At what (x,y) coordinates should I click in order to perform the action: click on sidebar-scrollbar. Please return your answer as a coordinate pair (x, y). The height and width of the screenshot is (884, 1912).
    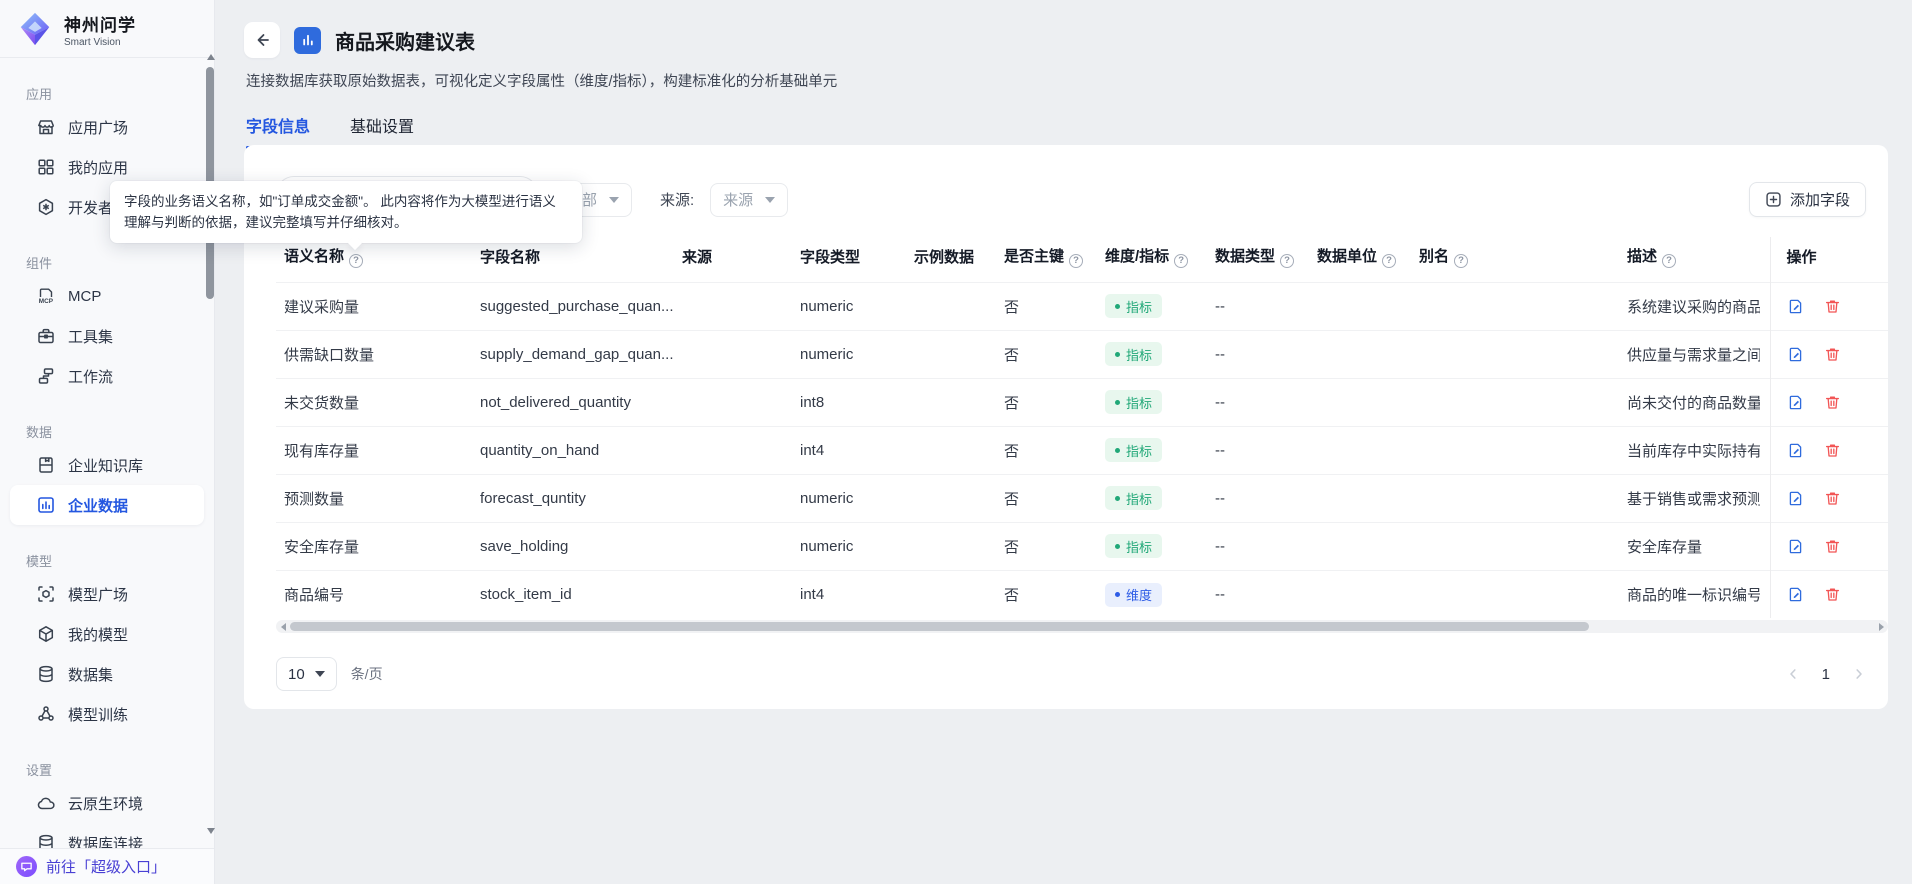
    Looking at the image, I should click on (210, 176).